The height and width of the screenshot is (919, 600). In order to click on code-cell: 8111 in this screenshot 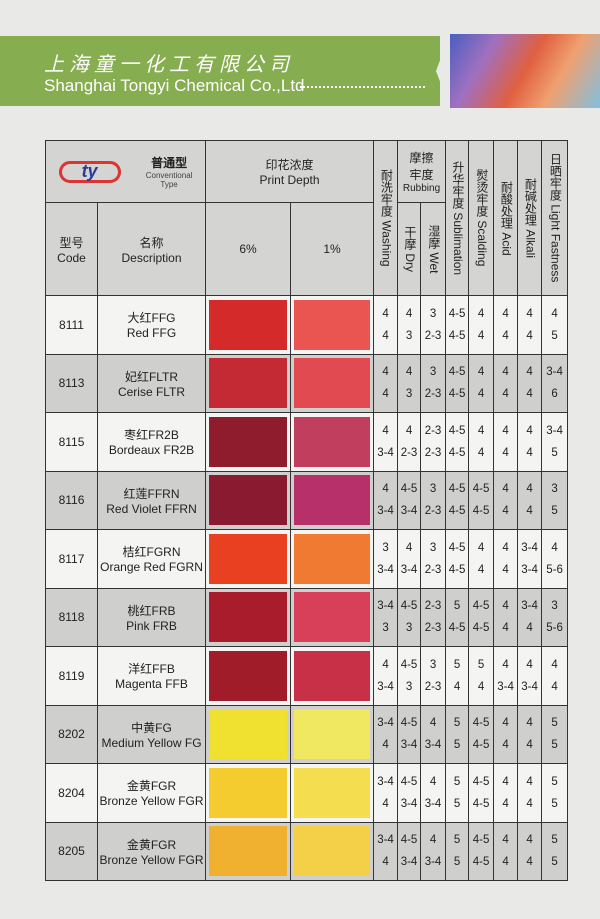, I will do `click(71, 325)`.